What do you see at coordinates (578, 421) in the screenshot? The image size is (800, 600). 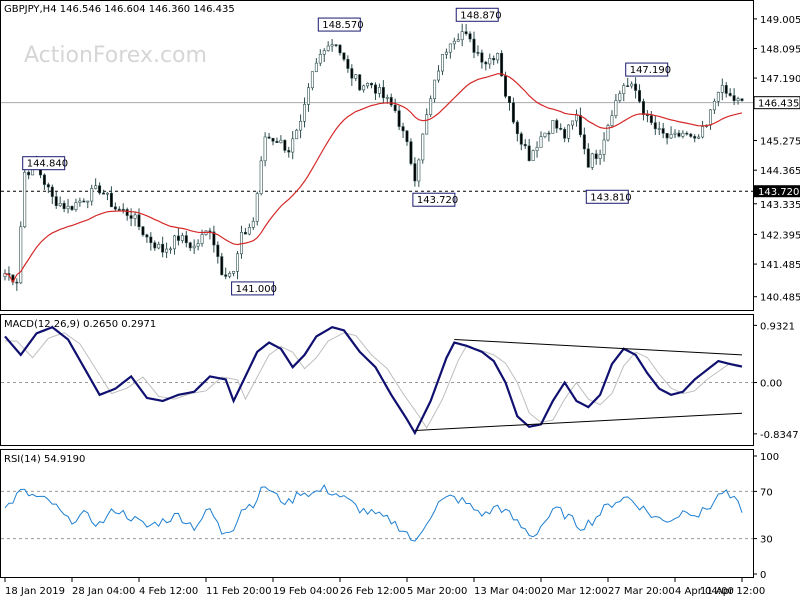 I see `macd-trendline` at bounding box center [578, 421].